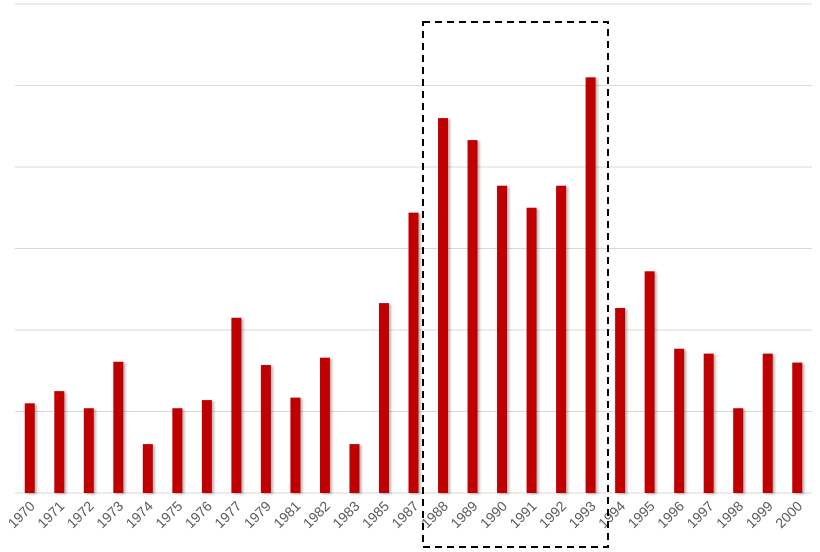 The height and width of the screenshot is (552, 820). What do you see at coordinates (581, 514) in the screenshot?
I see `x-tick-label: 1993` at bounding box center [581, 514].